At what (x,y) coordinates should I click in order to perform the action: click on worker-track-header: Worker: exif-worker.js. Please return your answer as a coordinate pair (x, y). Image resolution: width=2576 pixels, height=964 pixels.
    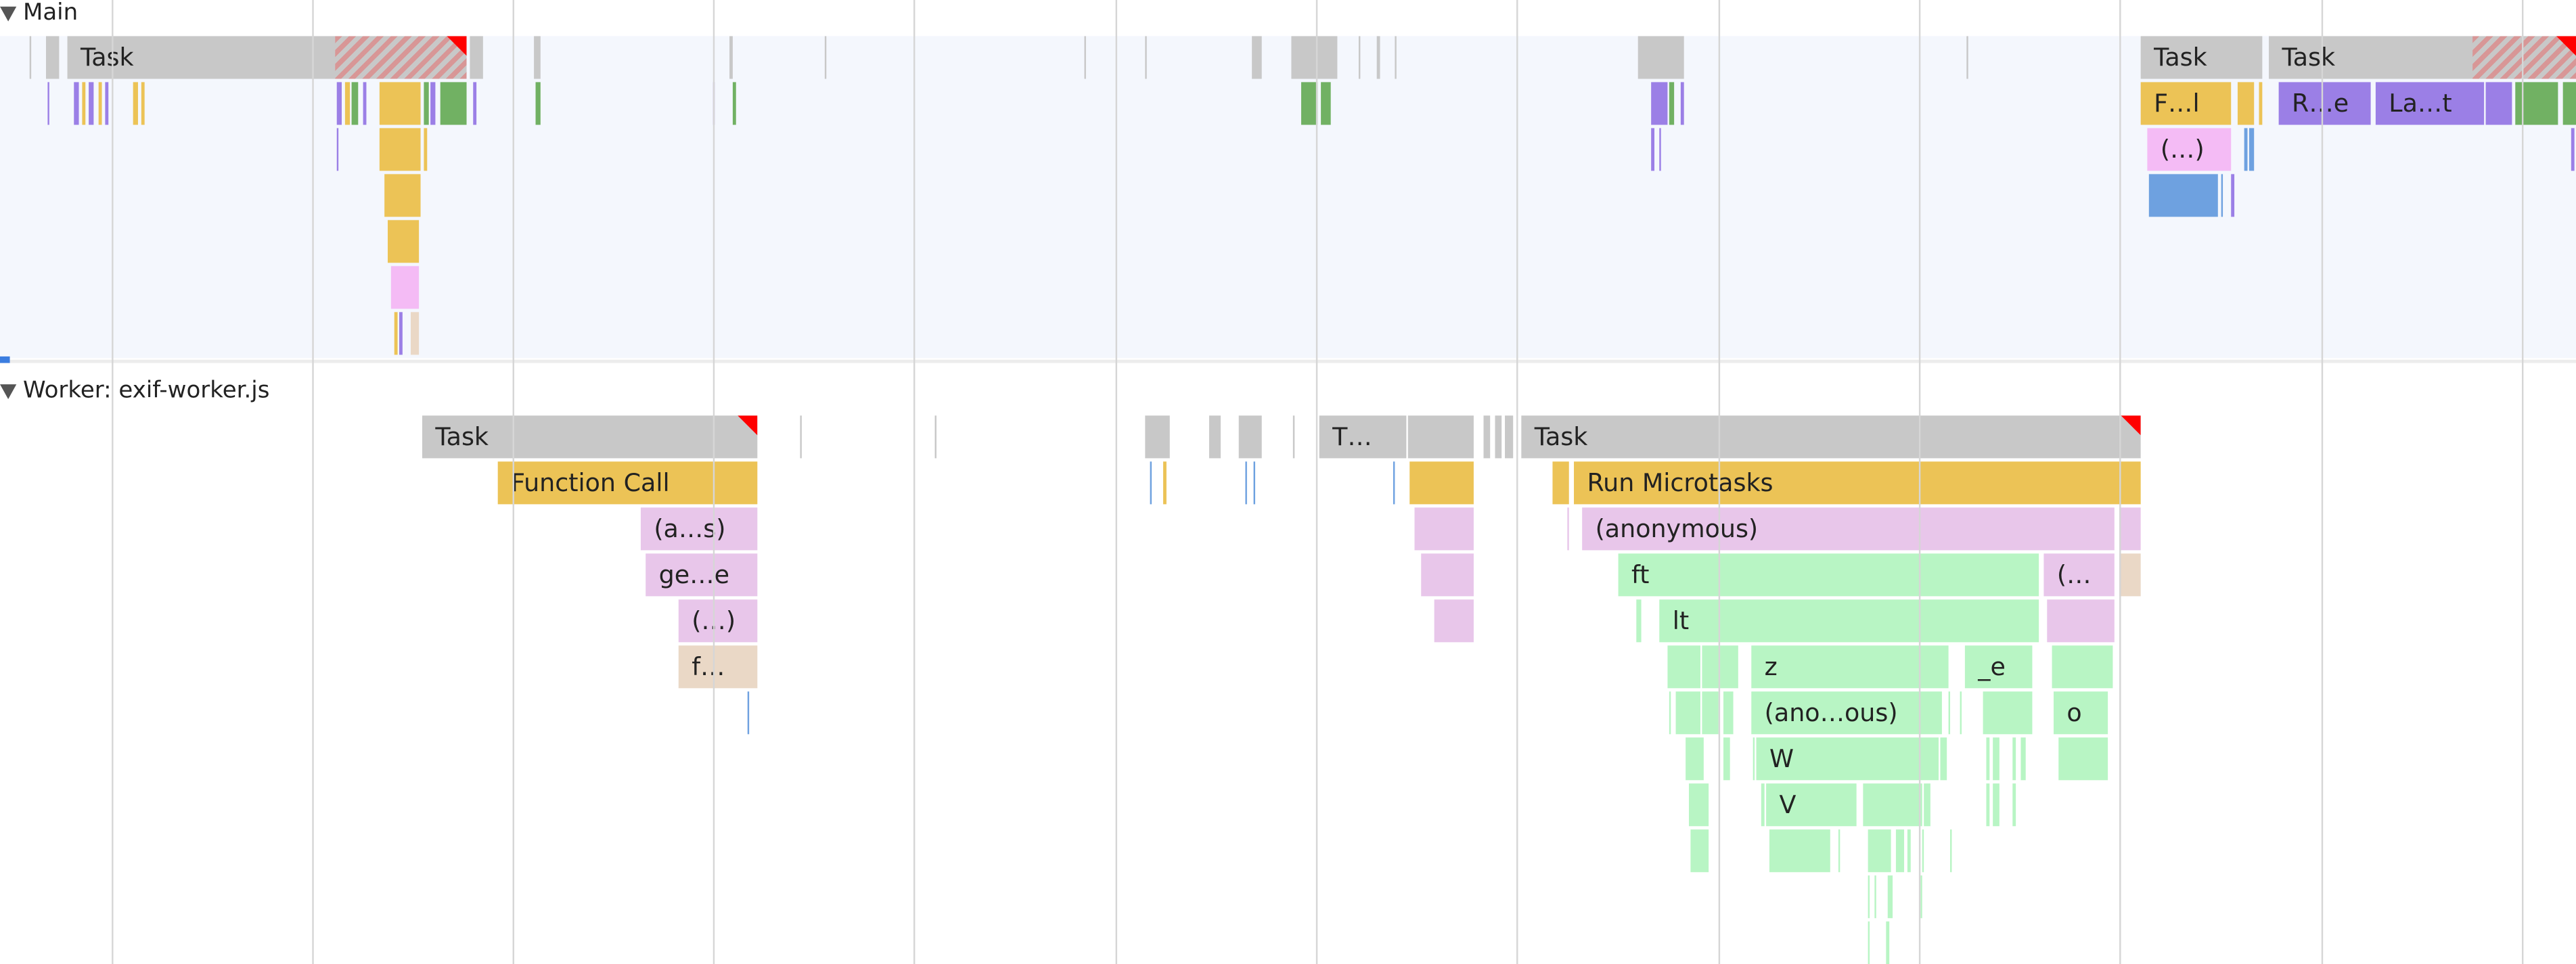
    Looking at the image, I should click on (134, 391).